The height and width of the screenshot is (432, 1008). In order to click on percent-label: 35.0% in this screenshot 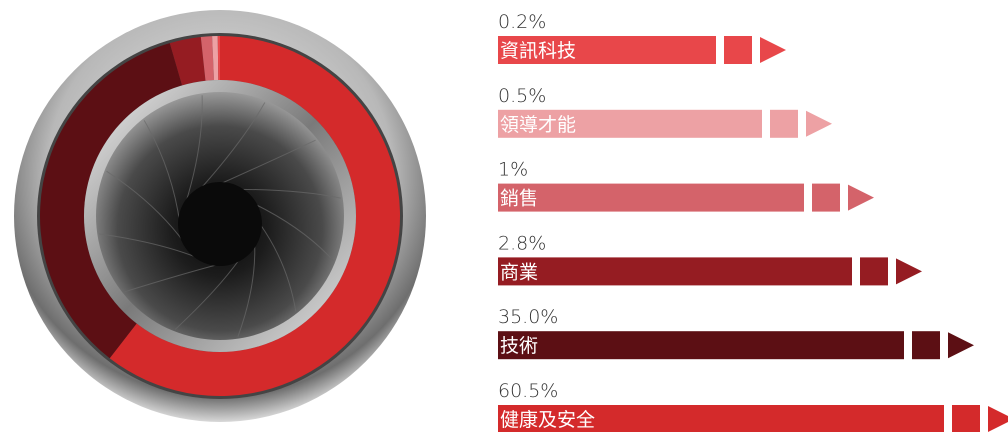, I will do `click(528, 317)`.